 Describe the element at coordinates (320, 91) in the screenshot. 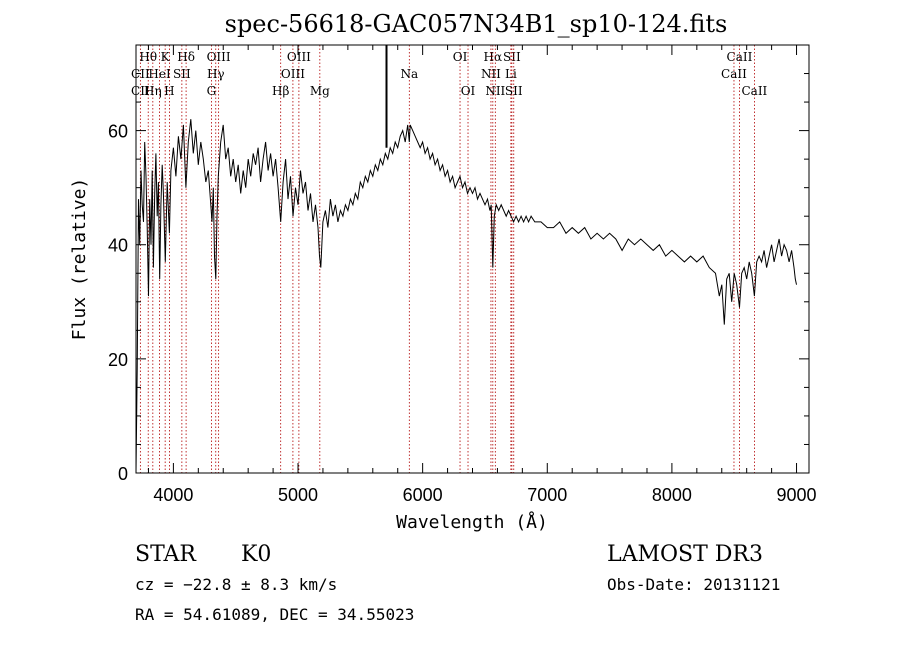

I see `marker-label: Mg` at that location.